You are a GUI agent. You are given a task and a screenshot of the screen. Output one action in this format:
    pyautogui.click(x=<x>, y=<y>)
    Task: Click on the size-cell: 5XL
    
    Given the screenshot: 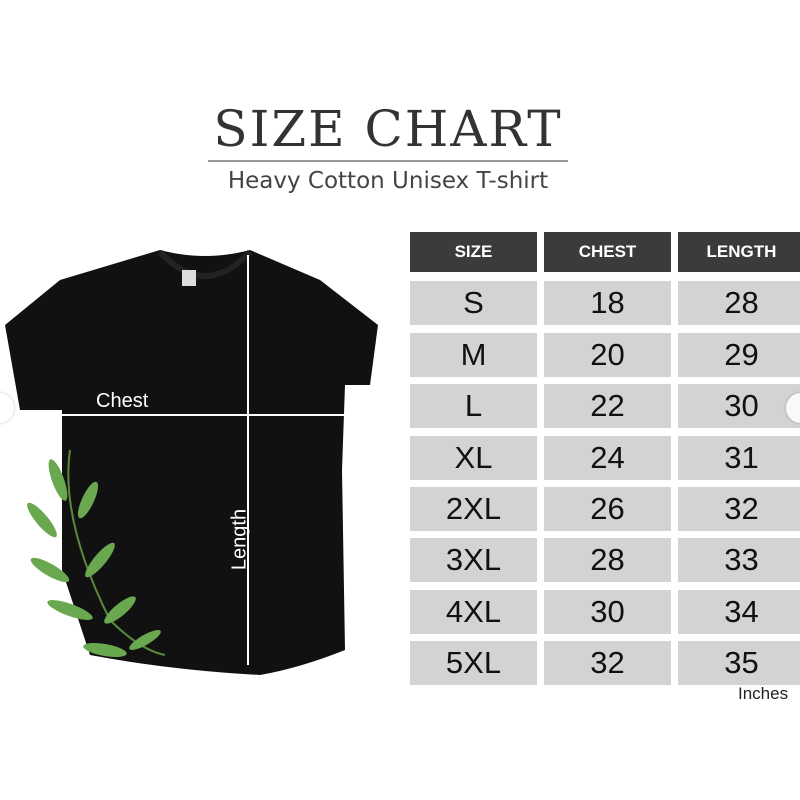 What is the action you would take?
    pyautogui.click(x=473, y=663)
    